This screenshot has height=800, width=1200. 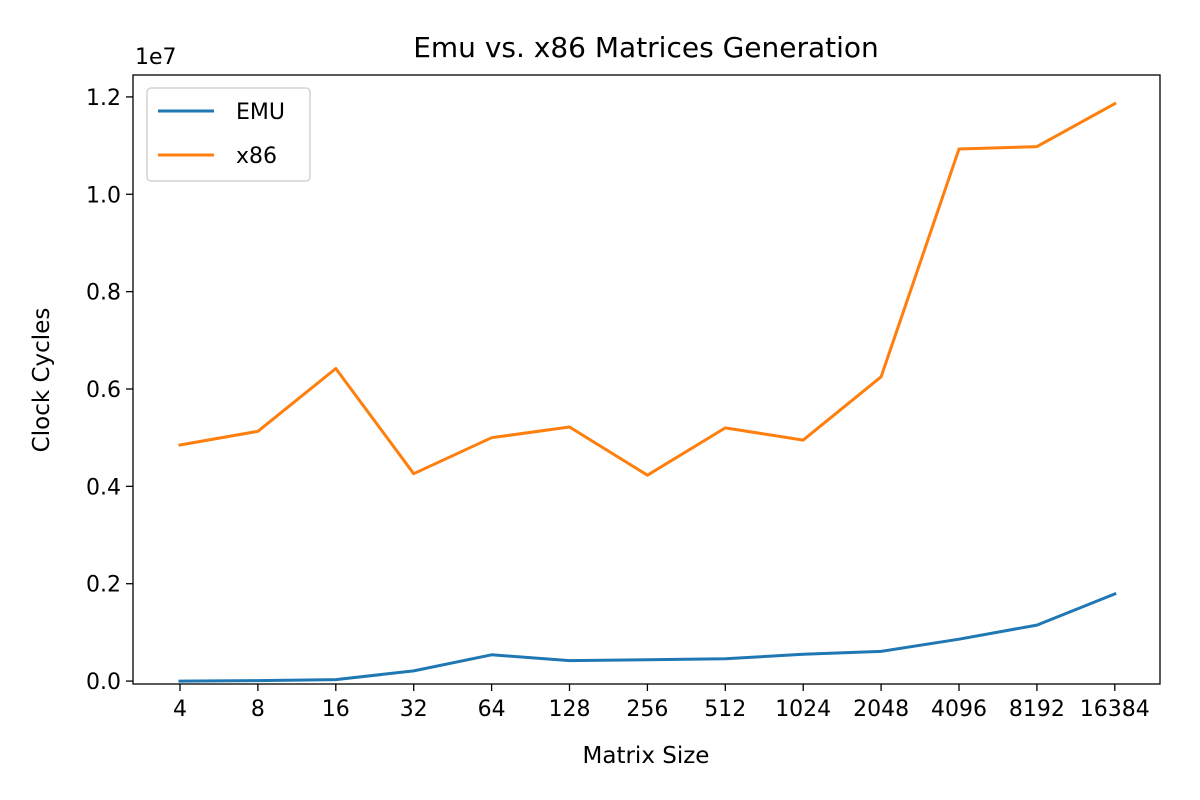 What do you see at coordinates (42, 380) in the screenshot?
I see `y-axis-label: Clock Cycles` at bounding box center [42, 380].